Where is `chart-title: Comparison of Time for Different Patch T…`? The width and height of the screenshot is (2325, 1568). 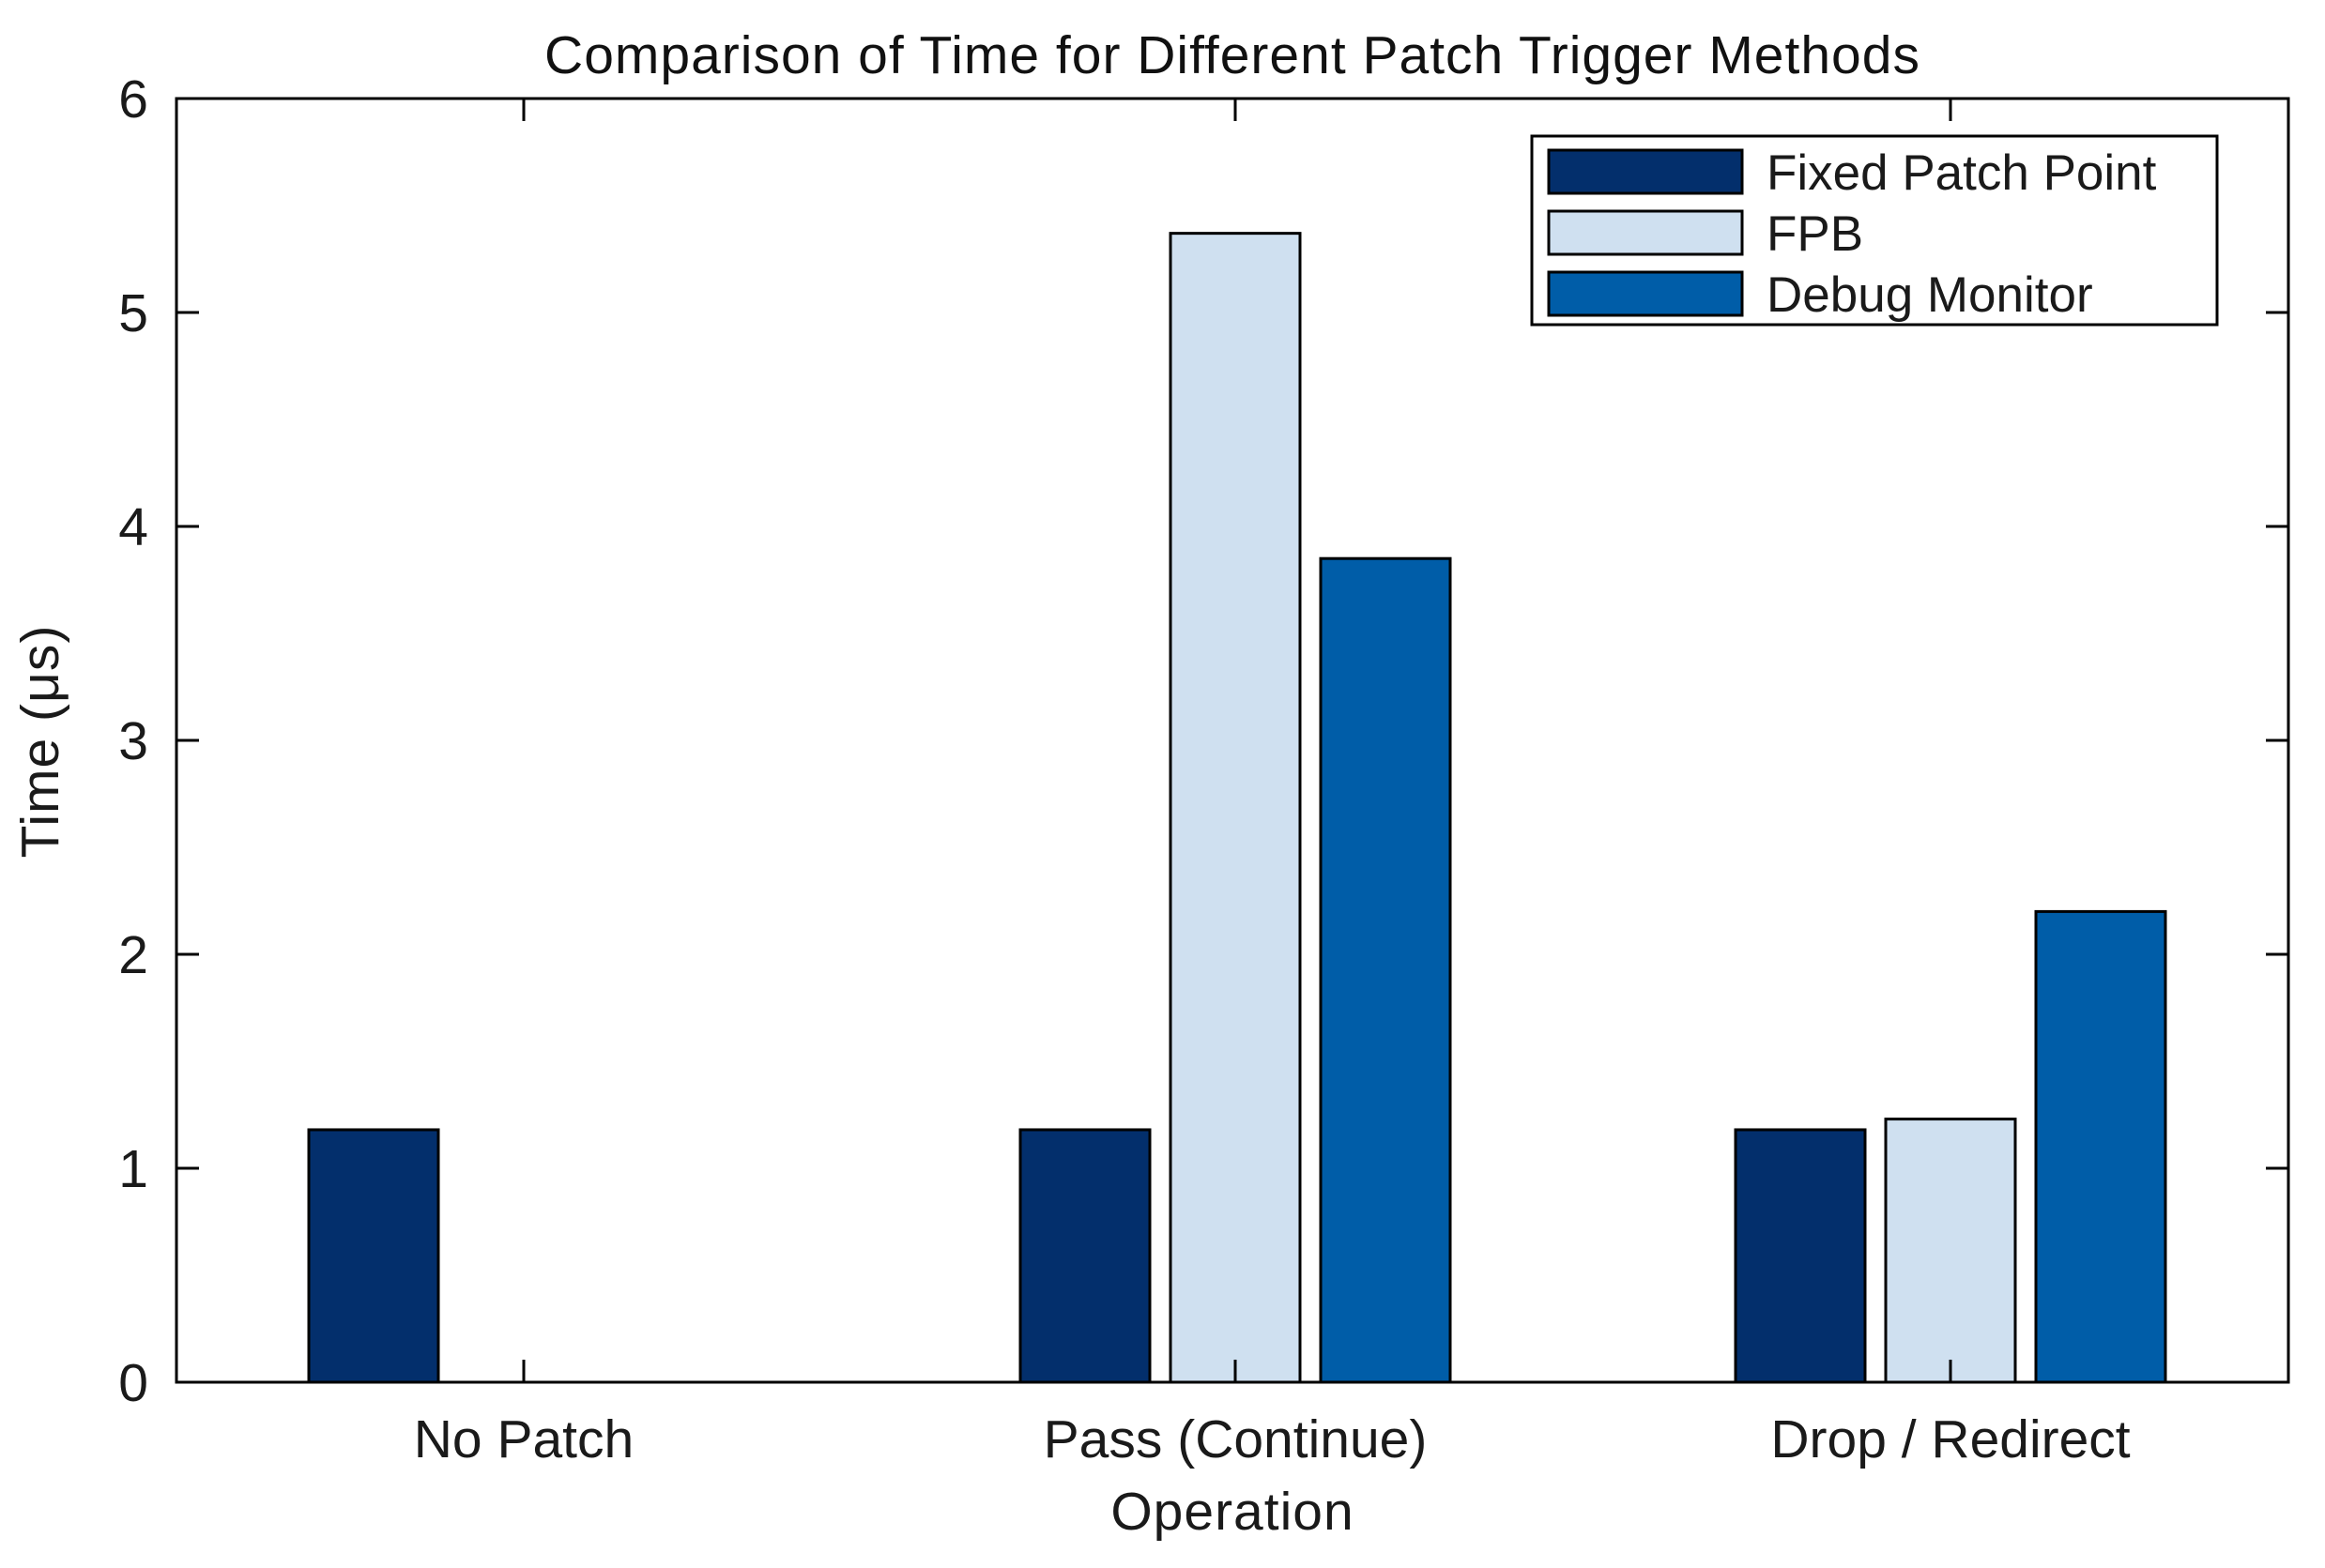
chart-title: Comparison of Time for Different Patch T… is located at coordinates (1232, 55).